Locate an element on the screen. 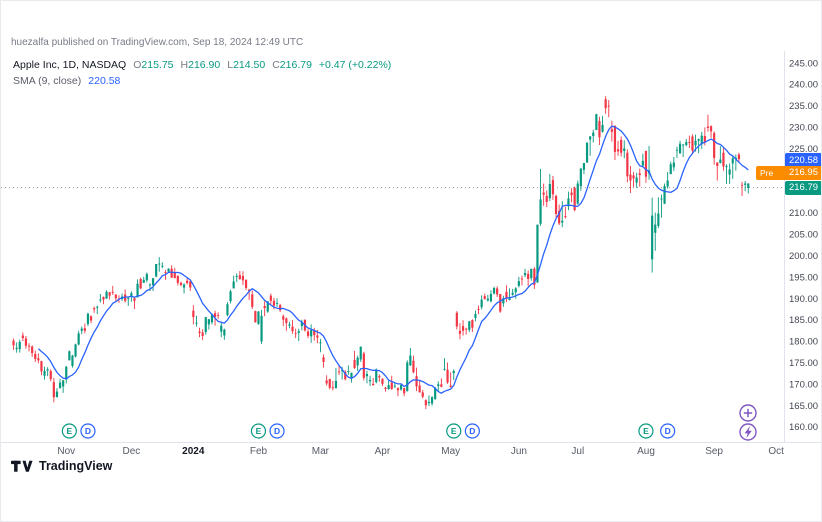  low-label: L is located at coordinates (230, 65).